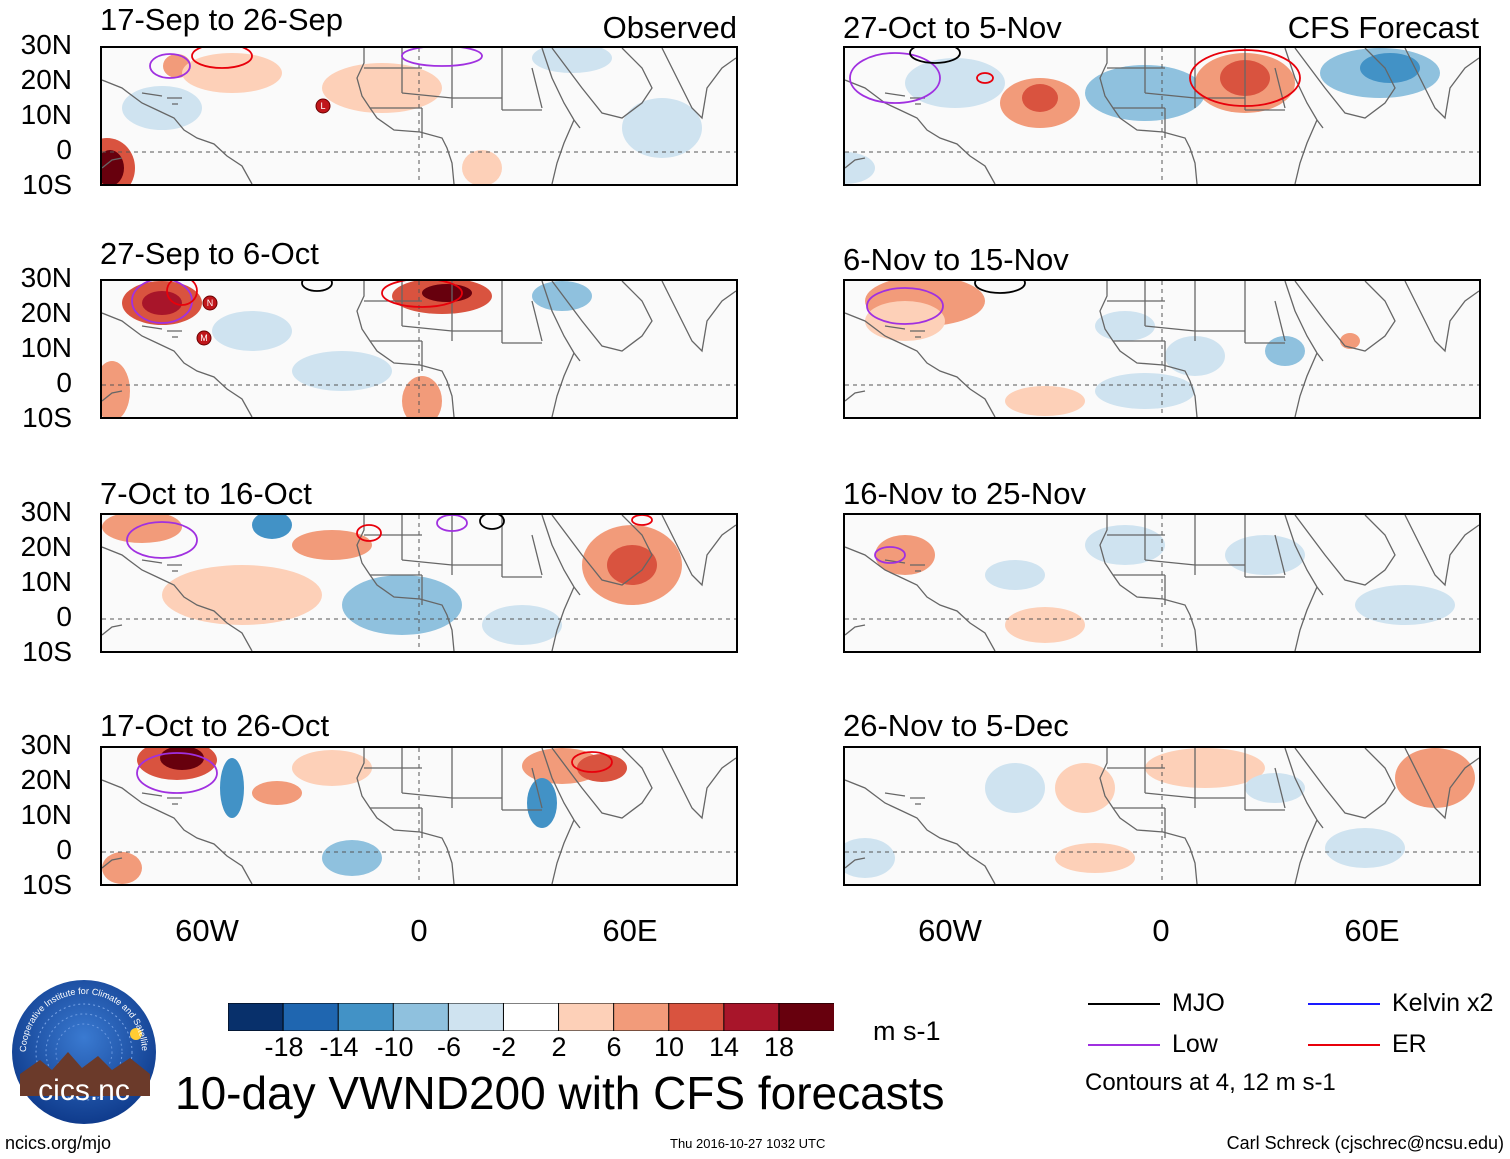 The image size is (1510, 1159). Describe the element at coordinates (206, 493) in the screenshot. I see `panel-title-left-3: 7-Oct to 16-Oct` at that location.